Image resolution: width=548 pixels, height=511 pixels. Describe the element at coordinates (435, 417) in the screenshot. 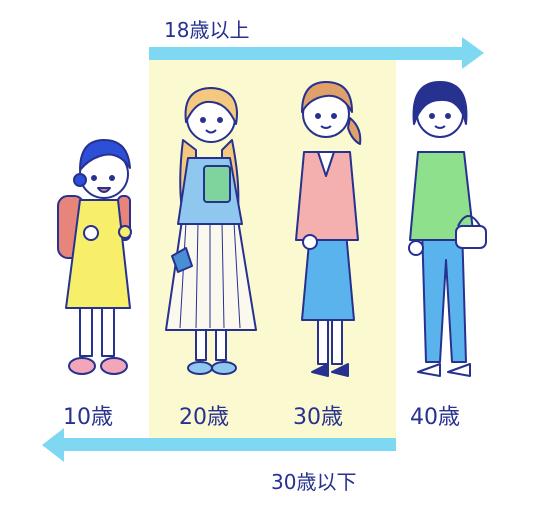

I see `age-label-40: 40歳` at that location.